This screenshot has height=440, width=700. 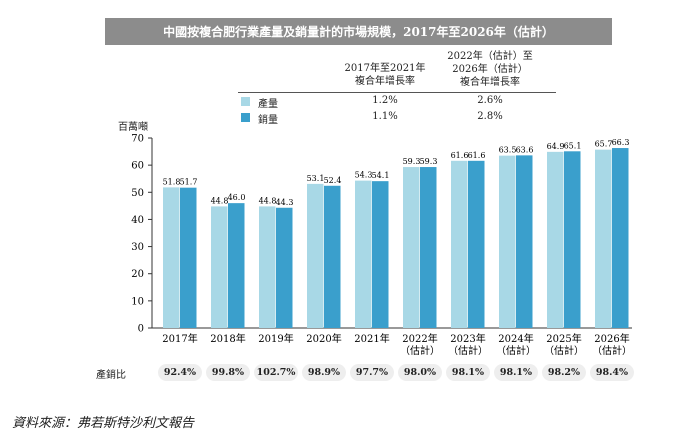 I want to click on legend-divider, so click(x=397, y=92).